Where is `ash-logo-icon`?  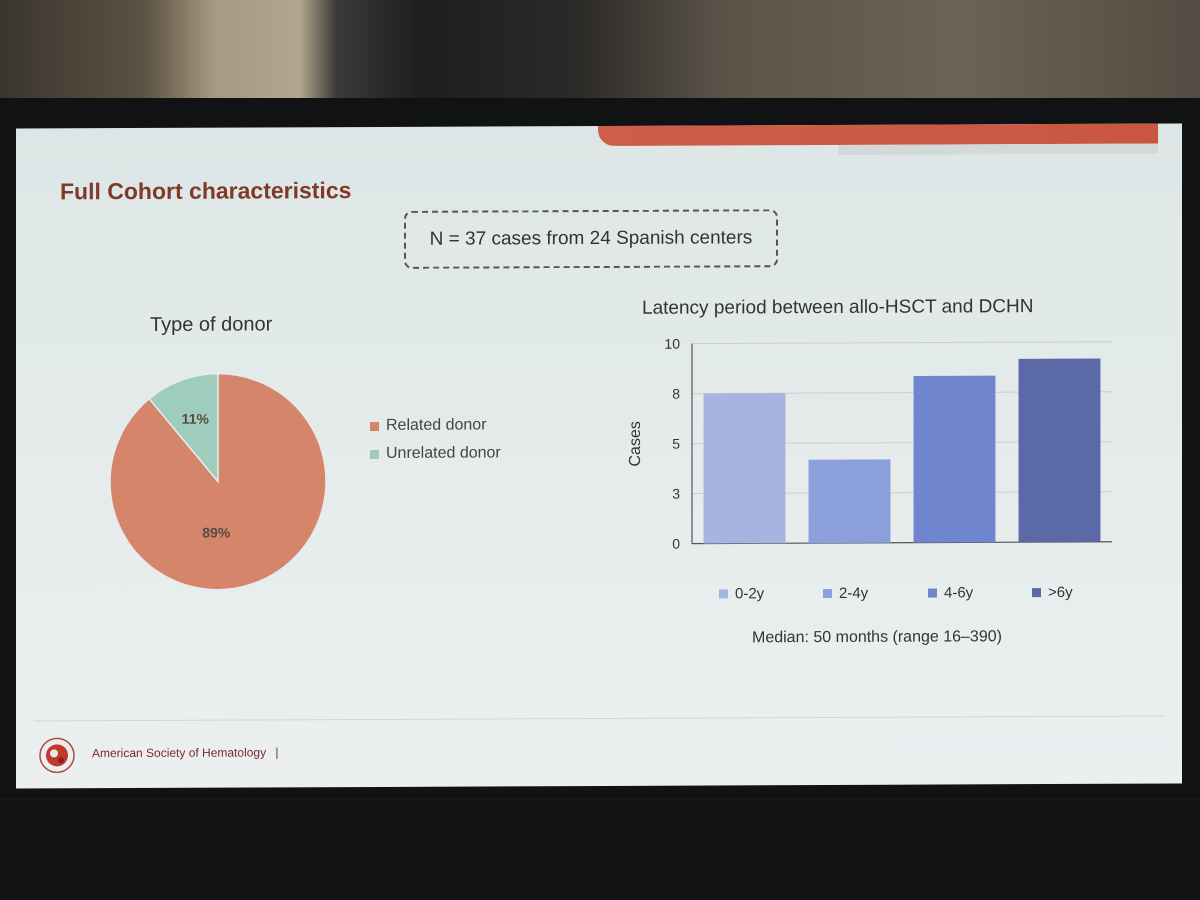
ash-logo-icon is located at coordinates (57, 755).